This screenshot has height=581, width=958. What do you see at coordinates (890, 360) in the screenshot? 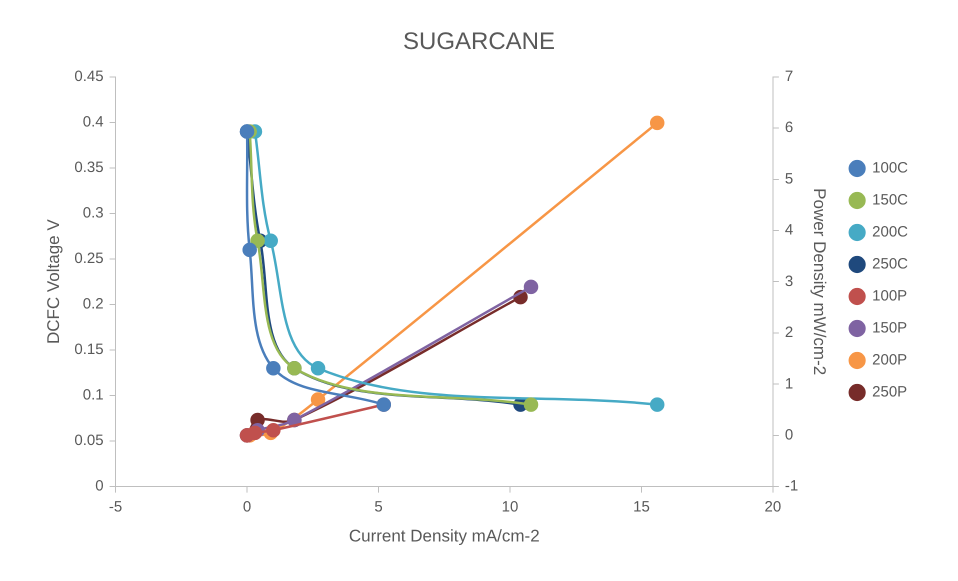
I see `legend-label: 200P` at bounding box center [890, 360].